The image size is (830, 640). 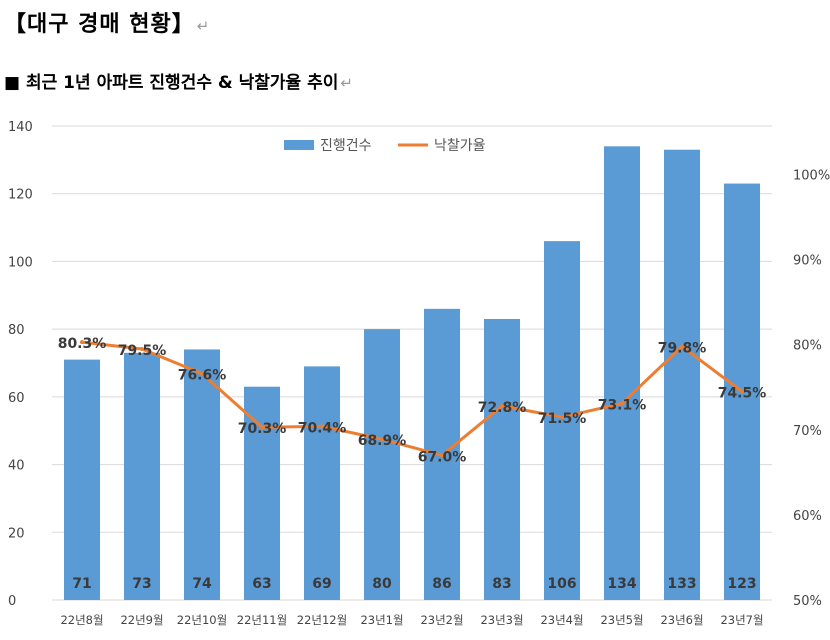 I want to click on chart-subtitle: ■ 최근 1년 아파트 진행건수 & 낙찰가율 추이 ↵, so click(x=178, y=83).